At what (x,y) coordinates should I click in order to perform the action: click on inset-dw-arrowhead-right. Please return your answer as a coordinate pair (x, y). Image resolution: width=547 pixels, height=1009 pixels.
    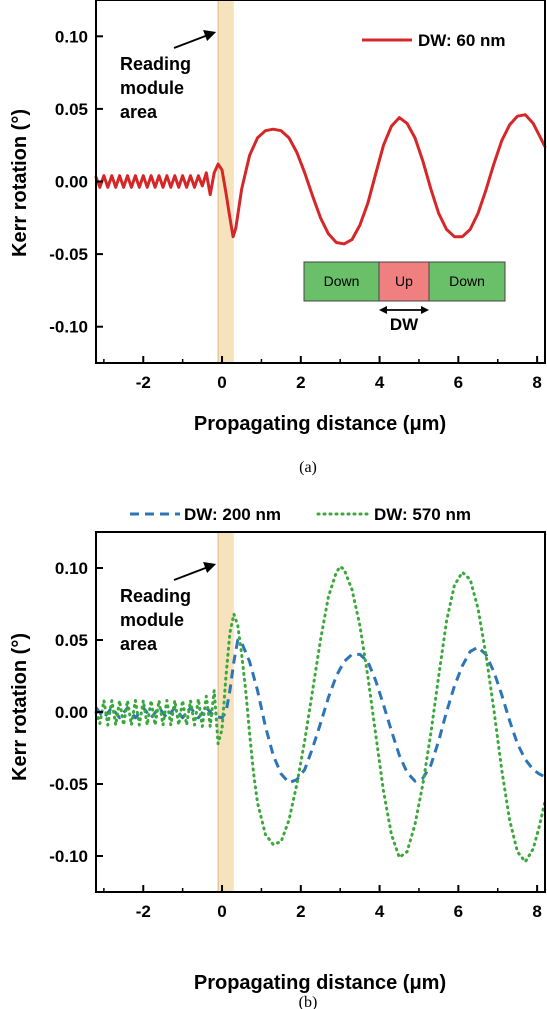
    Looking at the image, I should click on (425, 310).